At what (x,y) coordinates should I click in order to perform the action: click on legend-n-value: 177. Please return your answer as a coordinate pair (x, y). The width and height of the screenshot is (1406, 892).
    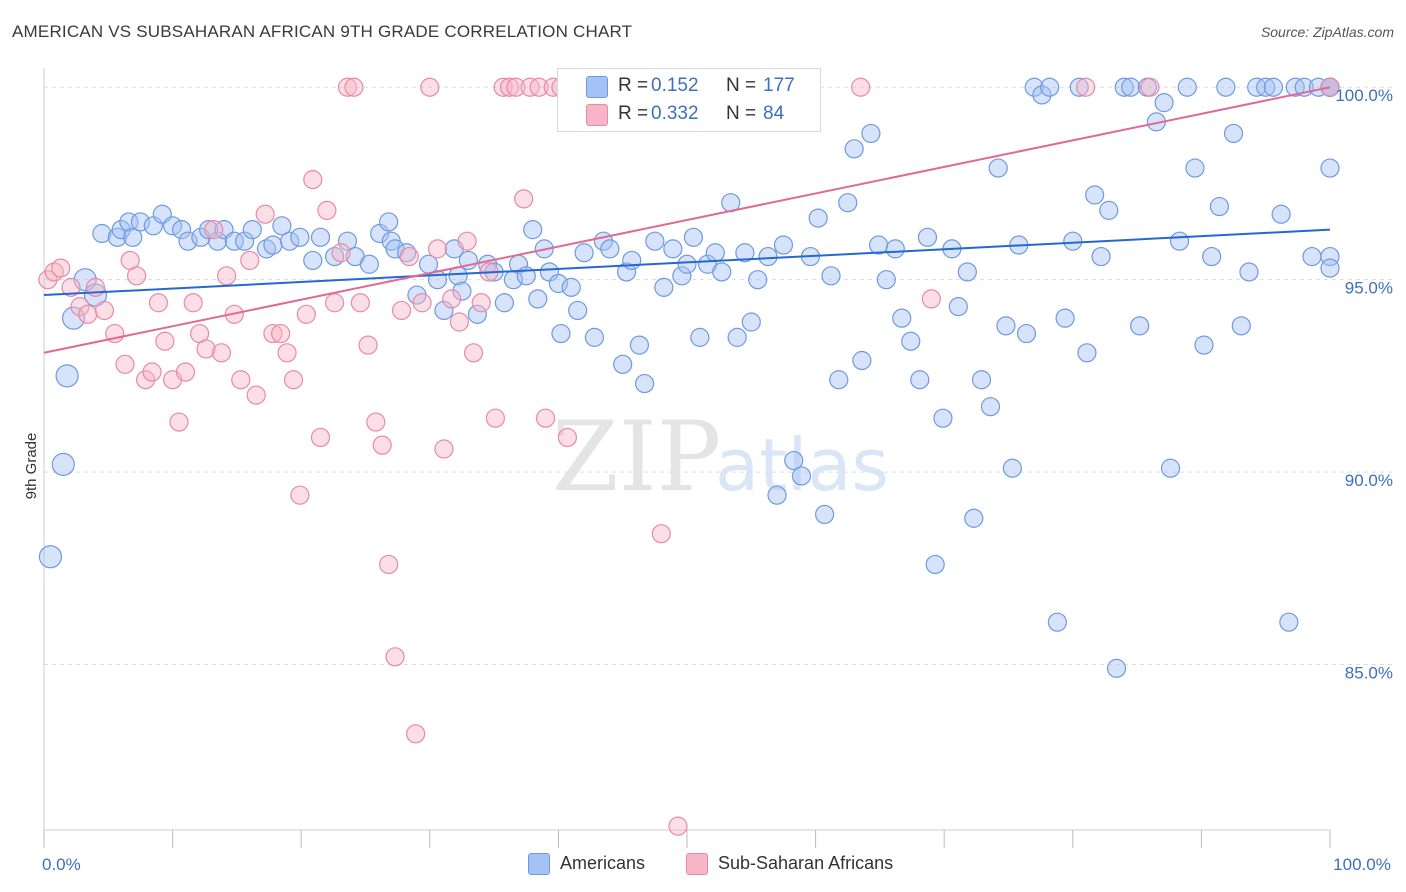
    Looking at the image, I should click on (779, 85).